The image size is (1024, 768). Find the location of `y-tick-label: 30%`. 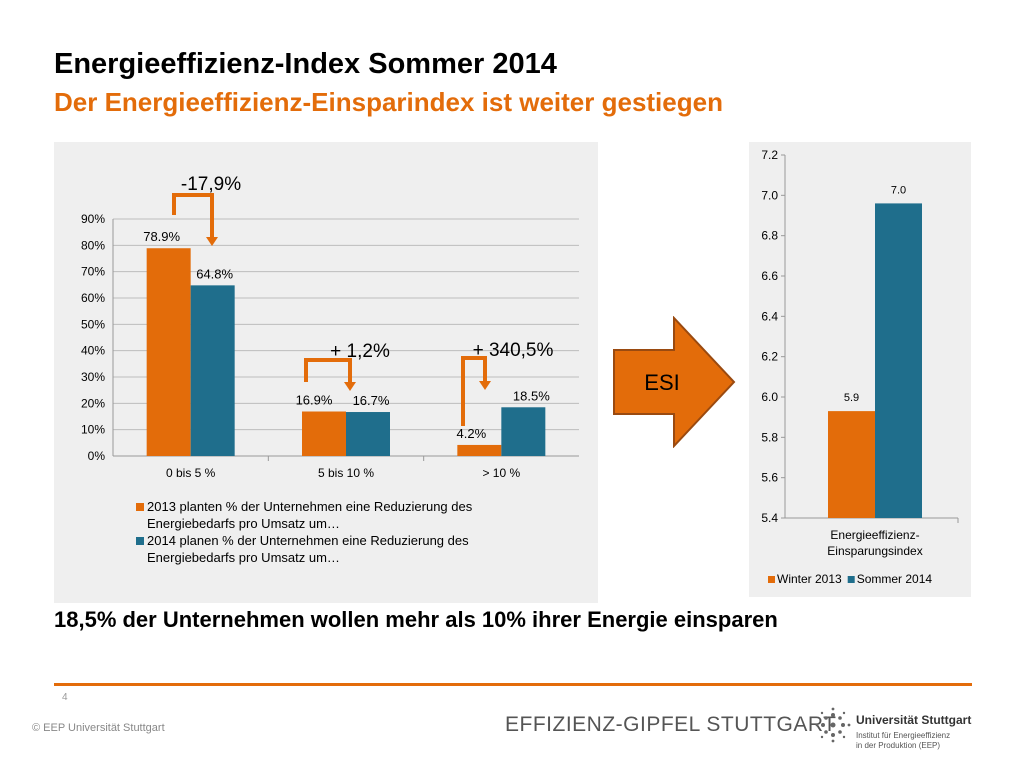

y-tick-label: 30% is located at coordinates (93, 377).